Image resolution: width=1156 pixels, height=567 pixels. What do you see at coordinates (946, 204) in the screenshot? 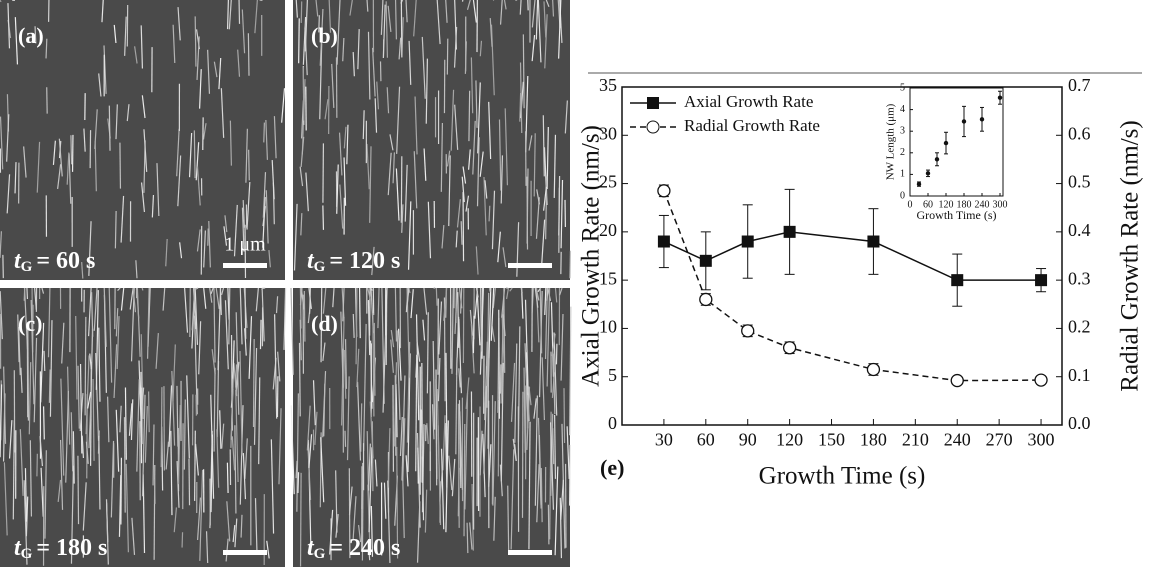
I see `x-tick-label: 120` at bounding box center [946, 204].